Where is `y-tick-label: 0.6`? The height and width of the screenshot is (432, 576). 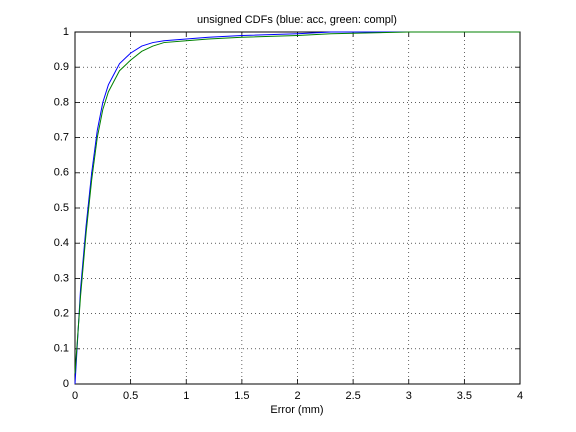 y-tick-label: 0.6 is located at coordinates (61, 173).